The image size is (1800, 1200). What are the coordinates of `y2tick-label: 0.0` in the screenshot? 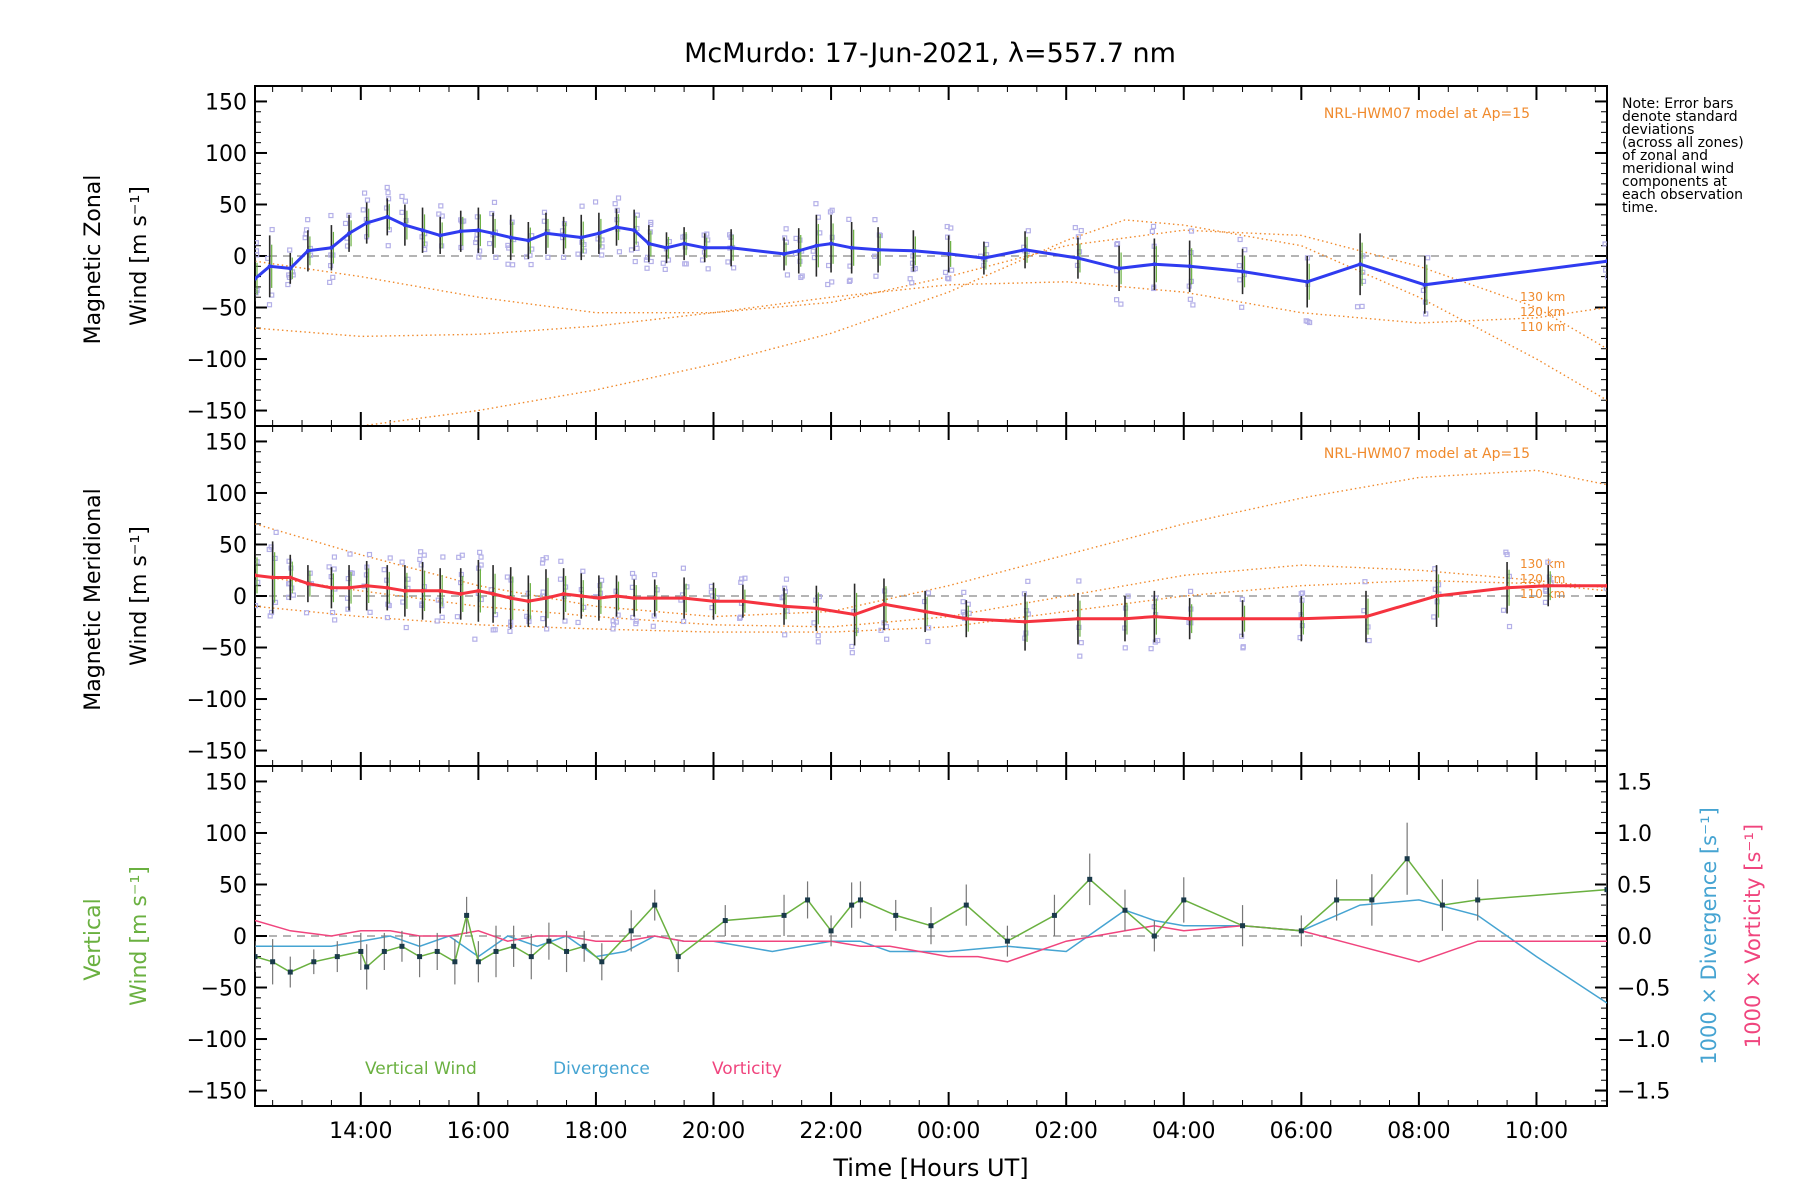 It's located at (1634, 937).